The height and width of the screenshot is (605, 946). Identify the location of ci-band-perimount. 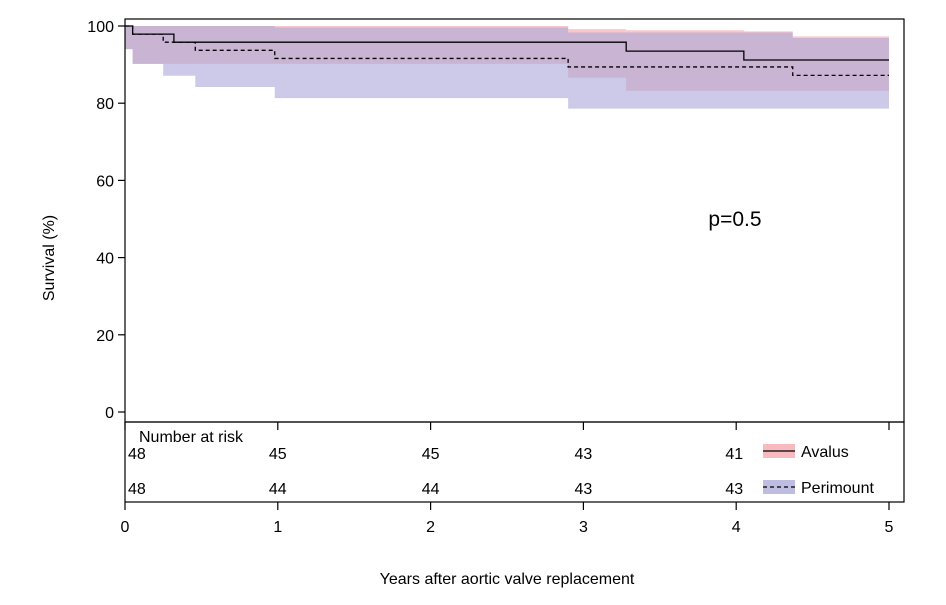
(507, 67).